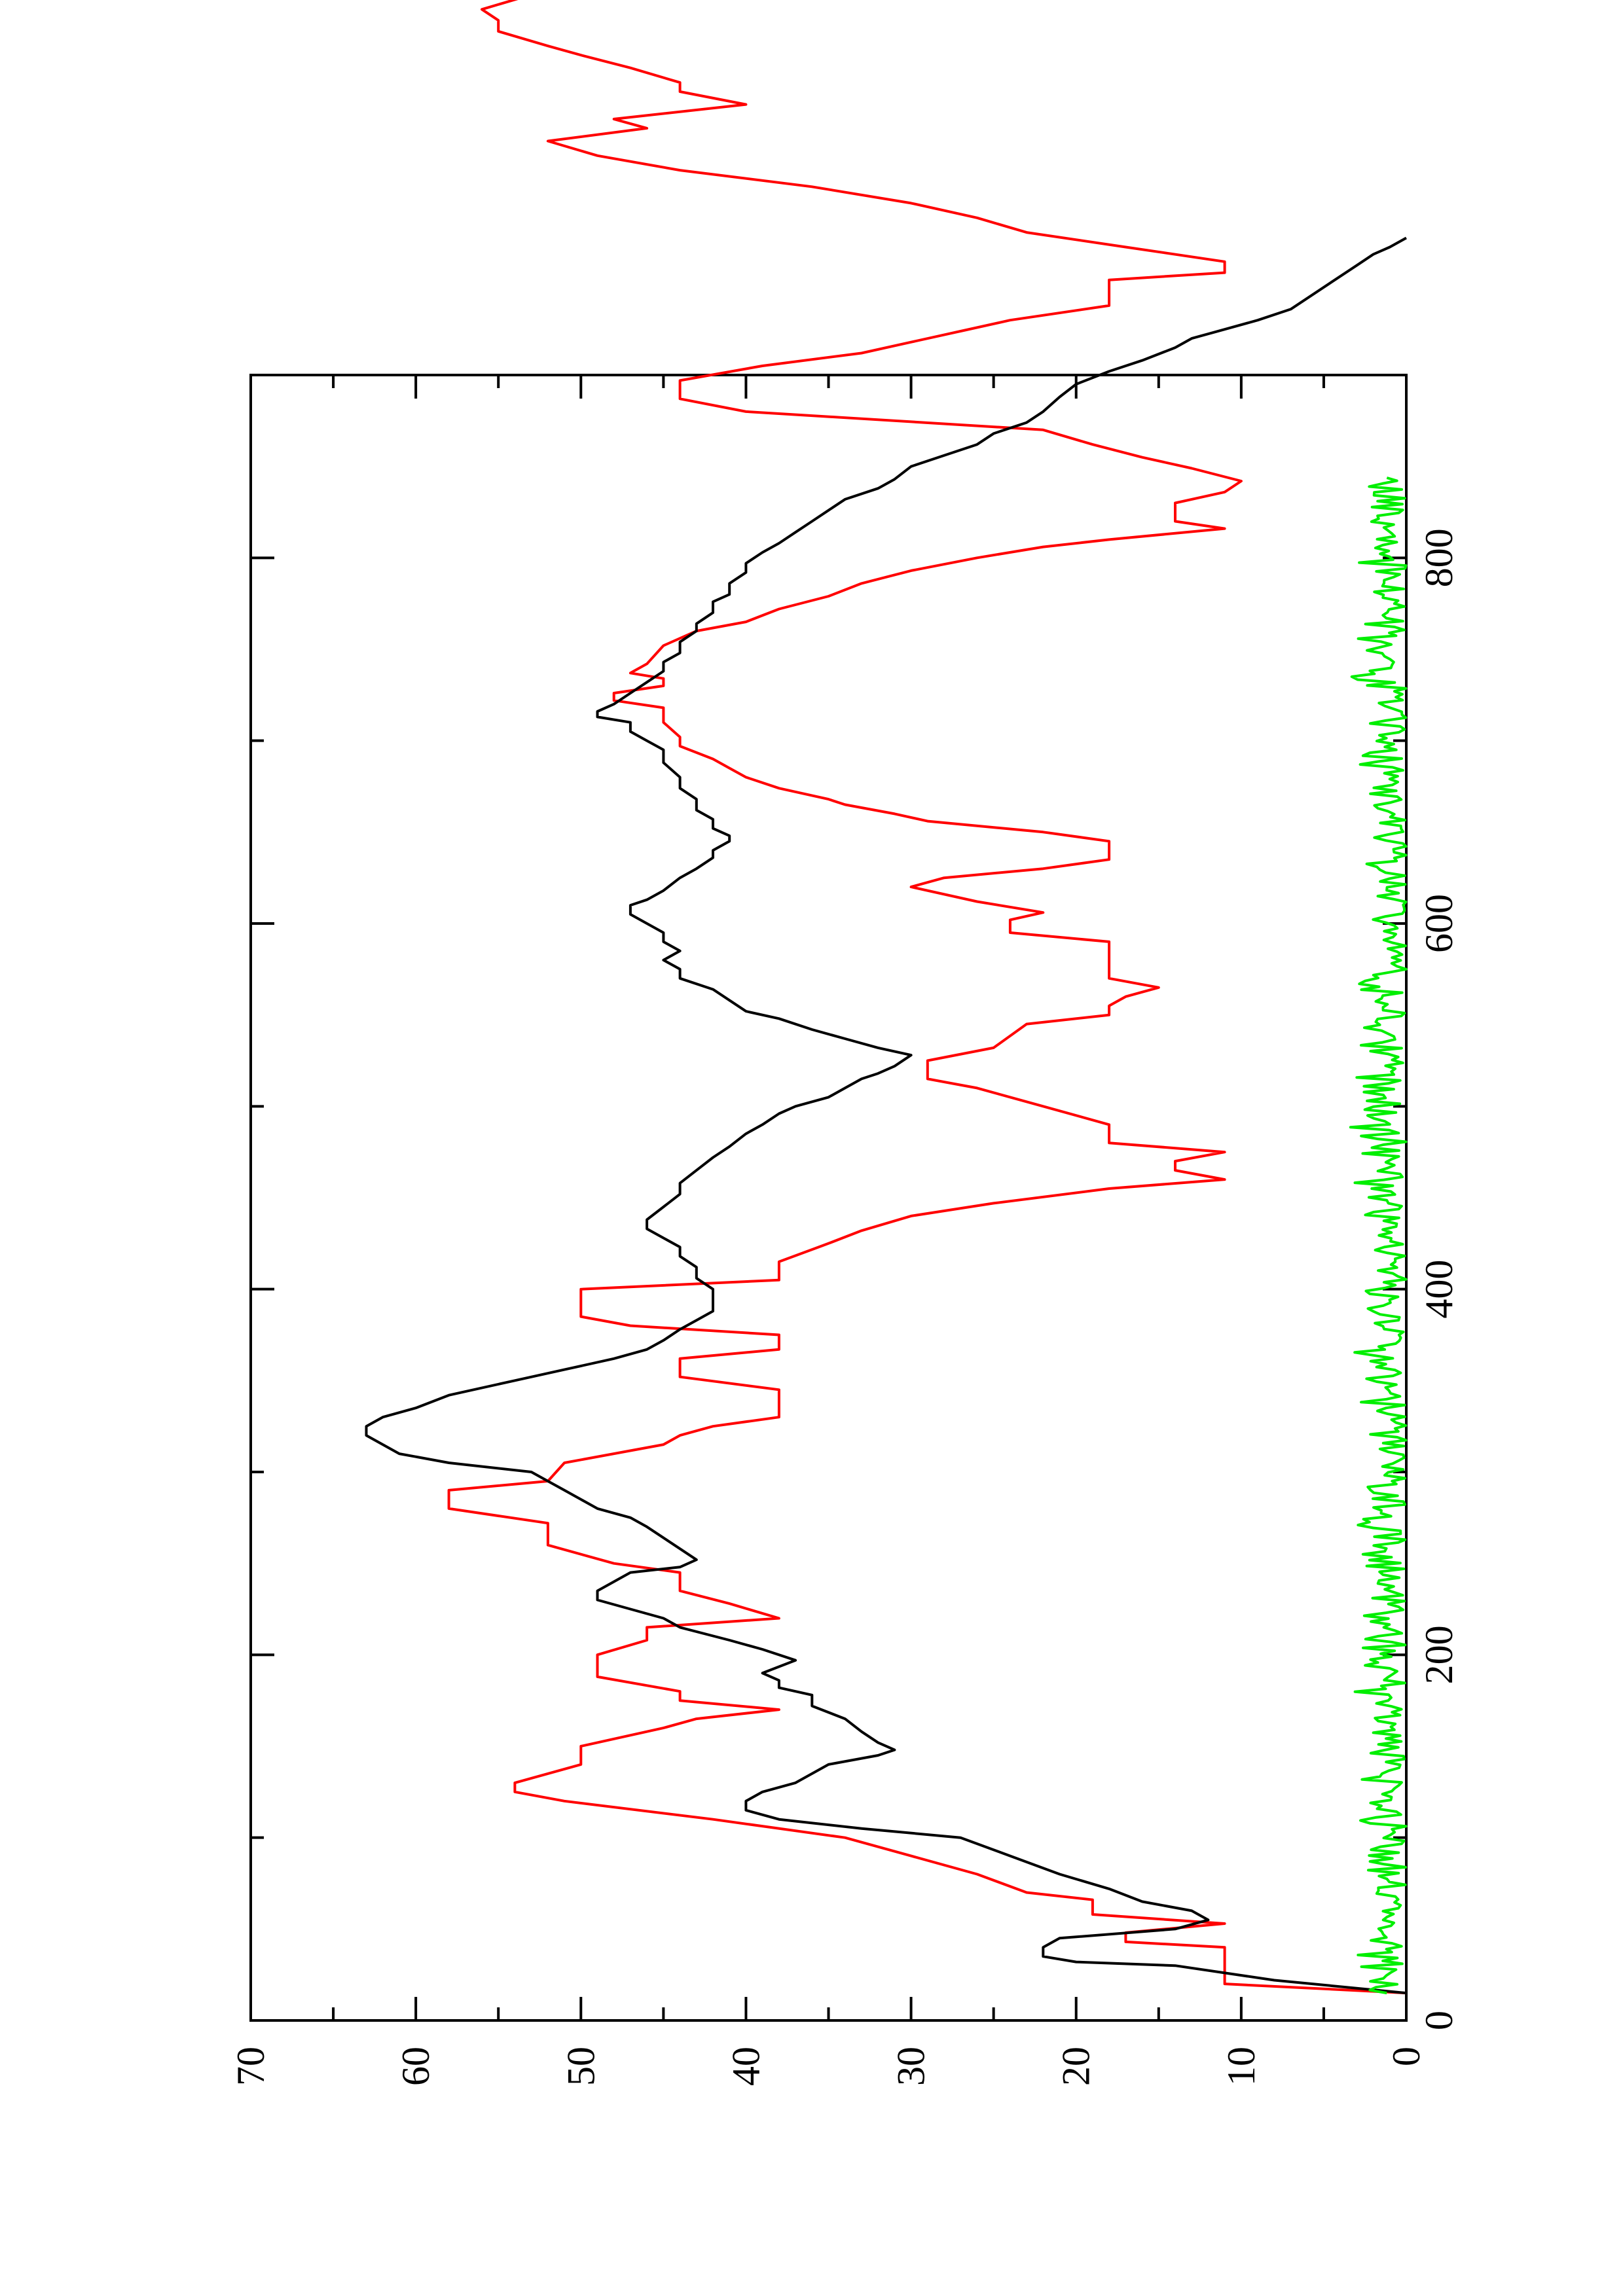  What do you see at coordinates (580, 2066) in the screenshot?
I see `y-tick-label-5: 50` at bounding box center [580, 2066].